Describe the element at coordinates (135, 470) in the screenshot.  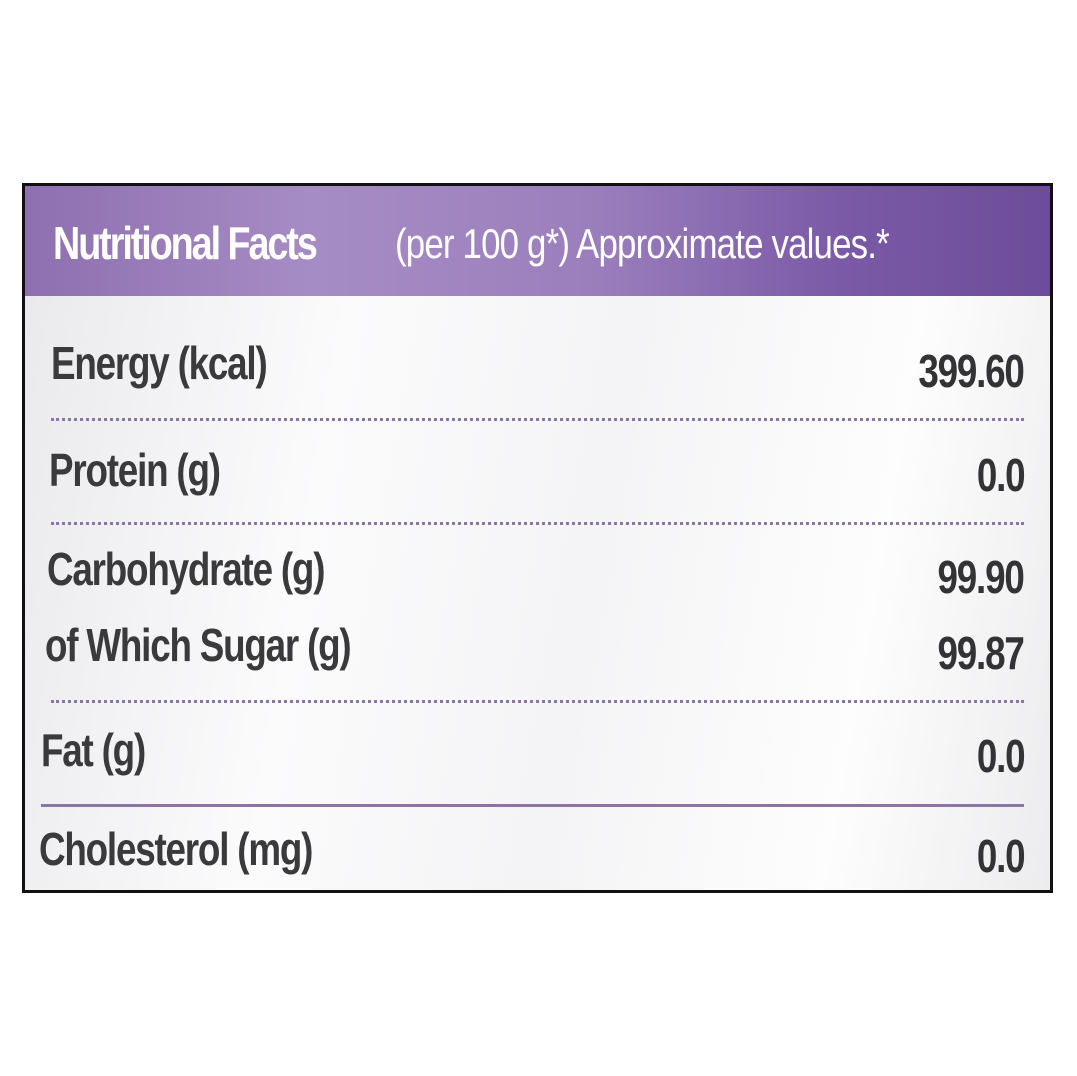
I see `row-label-protein: Protein (g)` at that location.